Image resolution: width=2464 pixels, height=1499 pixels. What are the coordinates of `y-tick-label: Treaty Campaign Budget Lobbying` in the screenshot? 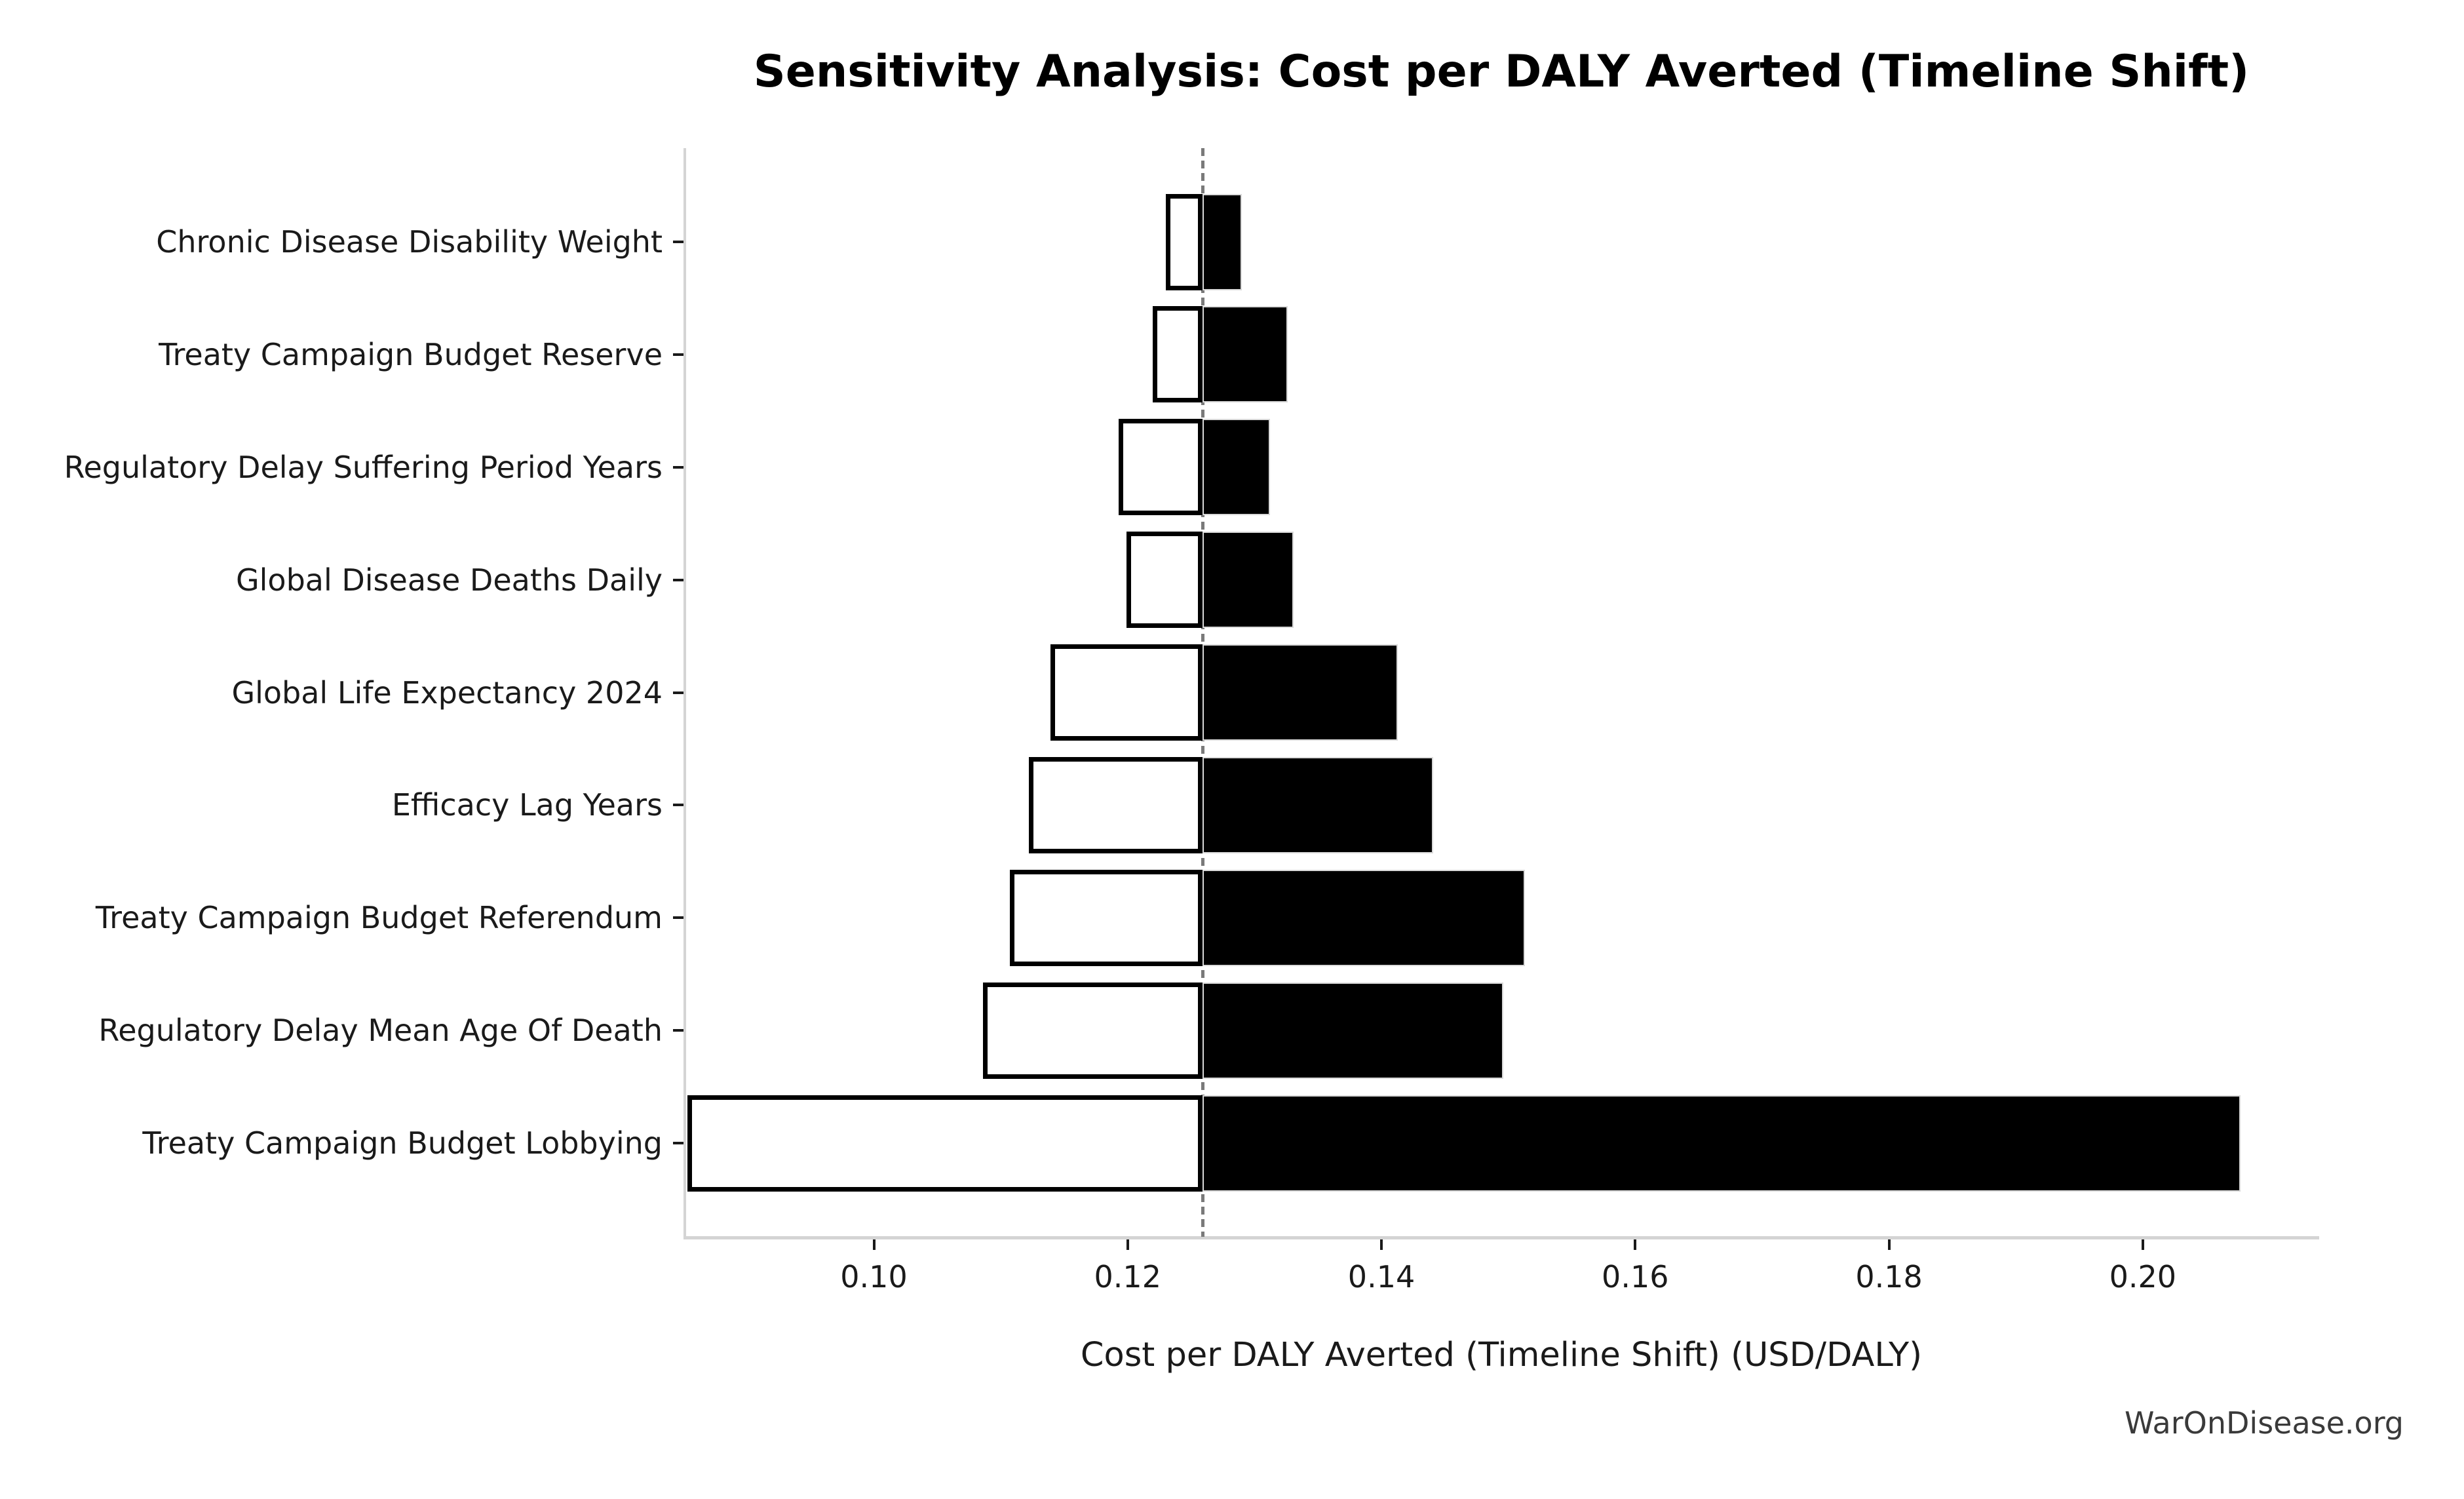 It's located at (402, 1143).